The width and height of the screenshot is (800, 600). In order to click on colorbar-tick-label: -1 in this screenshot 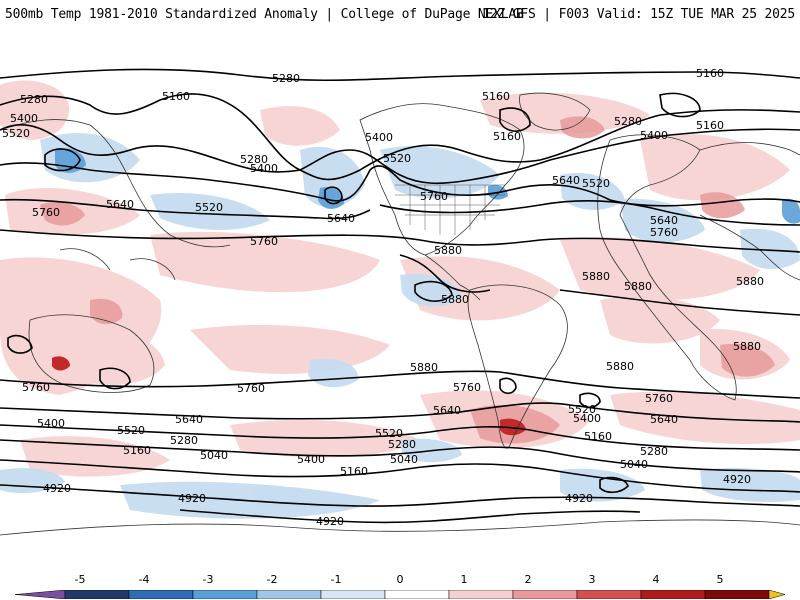, I will do `click(336, 579)`.